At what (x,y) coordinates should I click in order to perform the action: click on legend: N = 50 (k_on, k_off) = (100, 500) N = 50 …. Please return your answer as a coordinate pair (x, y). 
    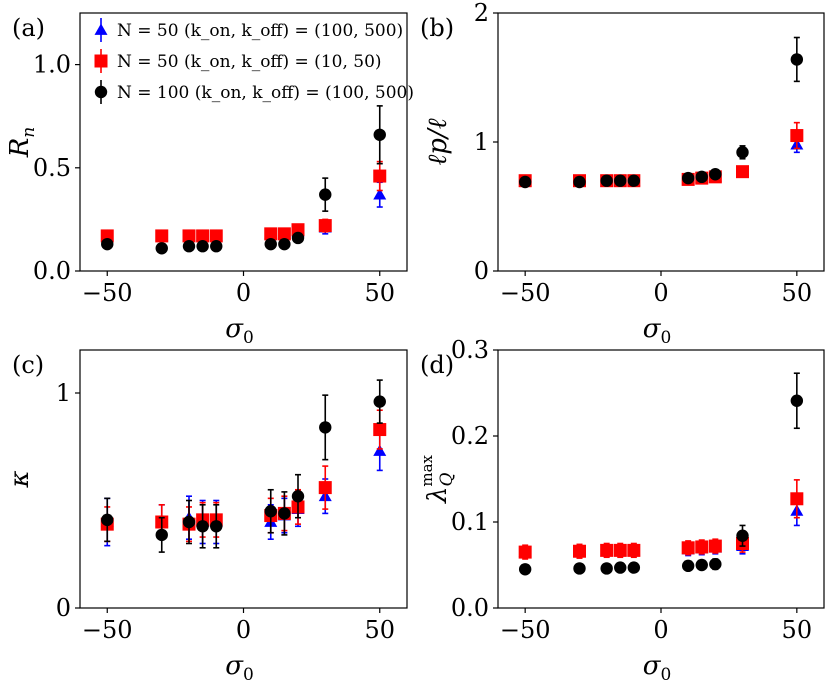
    Looking at the image, I should click on (254, 61).